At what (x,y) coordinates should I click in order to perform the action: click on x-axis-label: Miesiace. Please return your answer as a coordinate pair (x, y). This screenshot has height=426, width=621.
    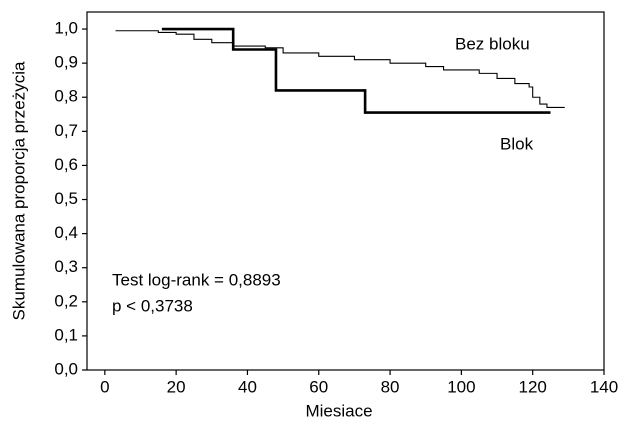
    Looking at the image, I should click on (338, 410).